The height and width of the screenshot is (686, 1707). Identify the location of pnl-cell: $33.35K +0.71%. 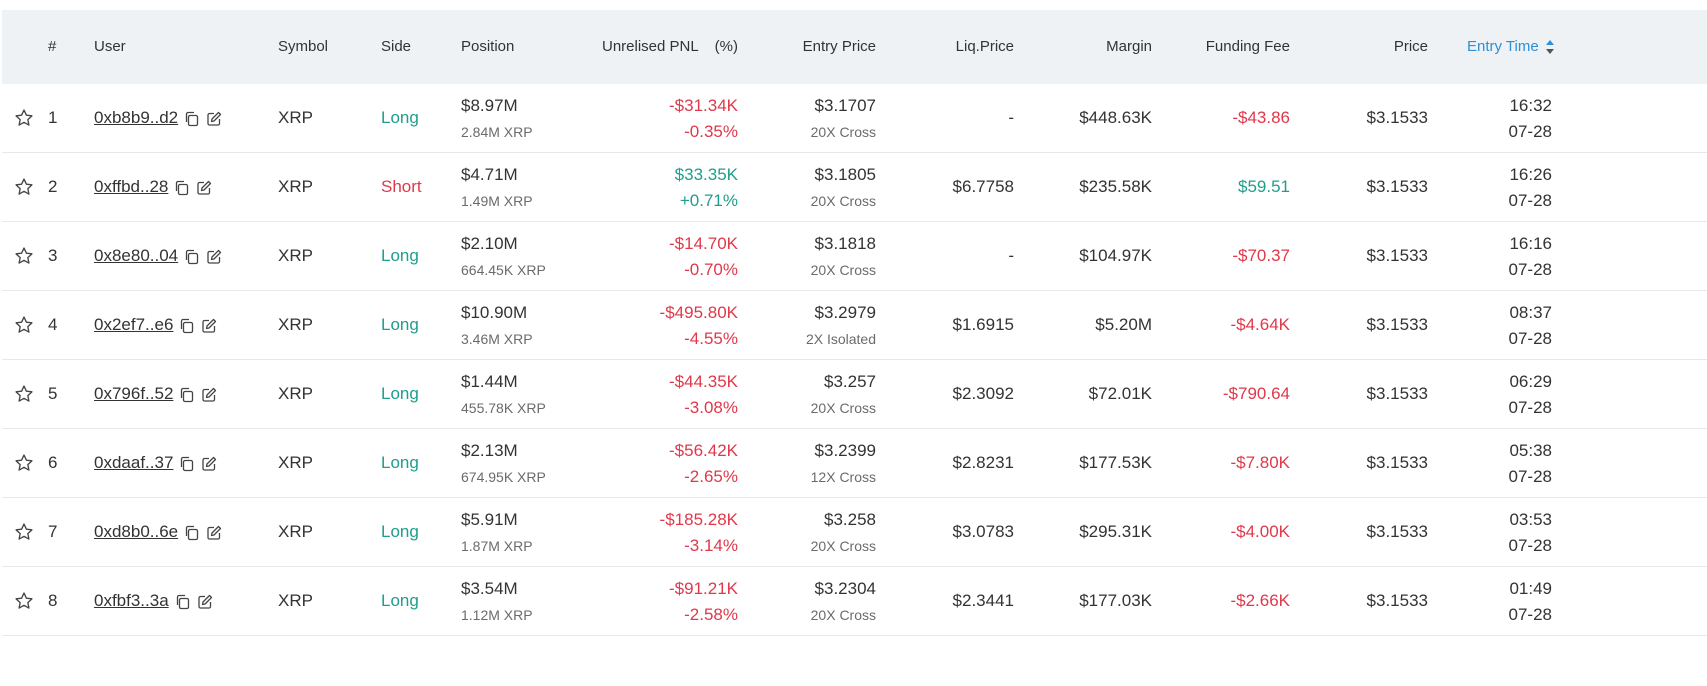
(668, 188).